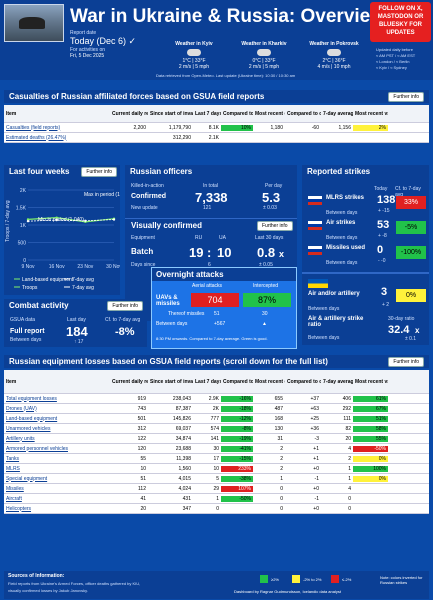 The height and width of the screenshot is (600, 433). I want to click on equipment-row: Missiles 112 4,024 29 107% 0 +0 4, so click(216, 489).